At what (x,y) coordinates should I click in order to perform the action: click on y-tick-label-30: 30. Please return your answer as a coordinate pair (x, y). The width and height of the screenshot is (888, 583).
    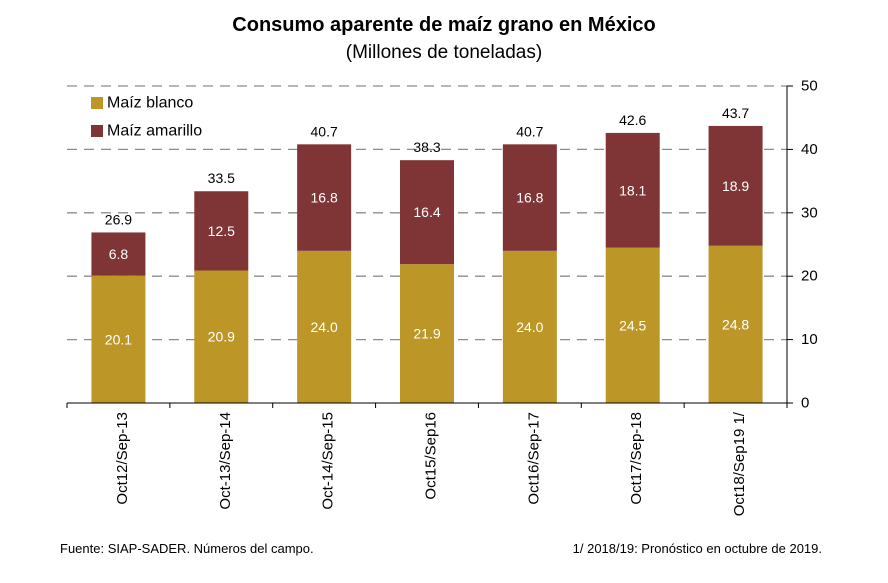
    Looking at the image, I should click on (809, 212).